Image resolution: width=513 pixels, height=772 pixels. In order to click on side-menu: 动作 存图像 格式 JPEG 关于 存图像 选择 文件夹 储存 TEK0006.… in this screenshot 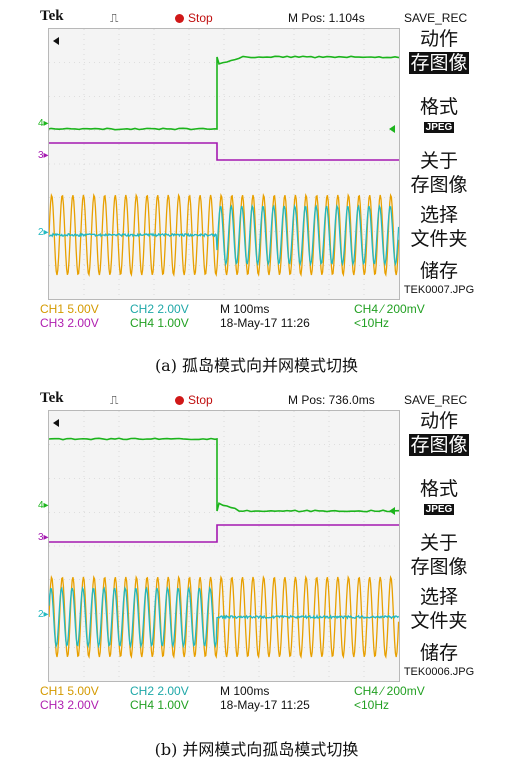, I will do `click(439, 544)`.